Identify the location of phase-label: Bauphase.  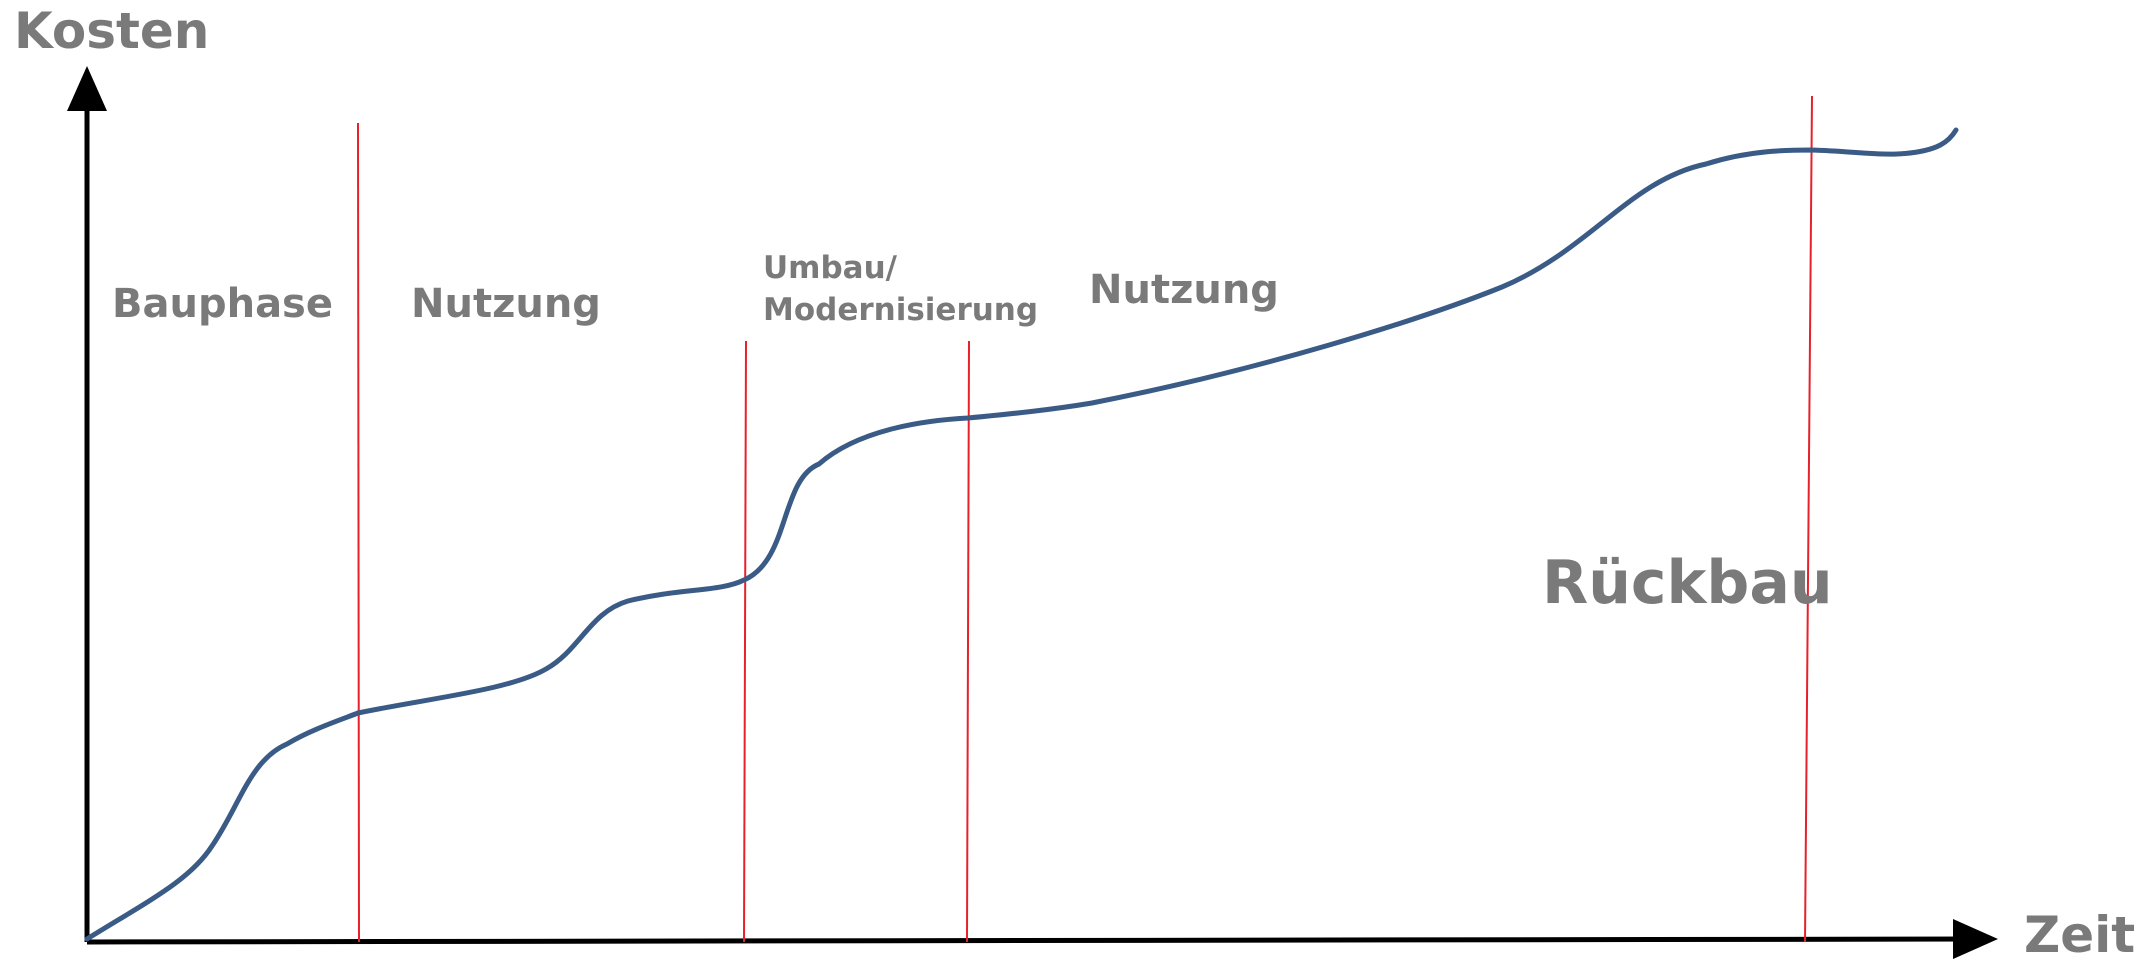
(222, 304).